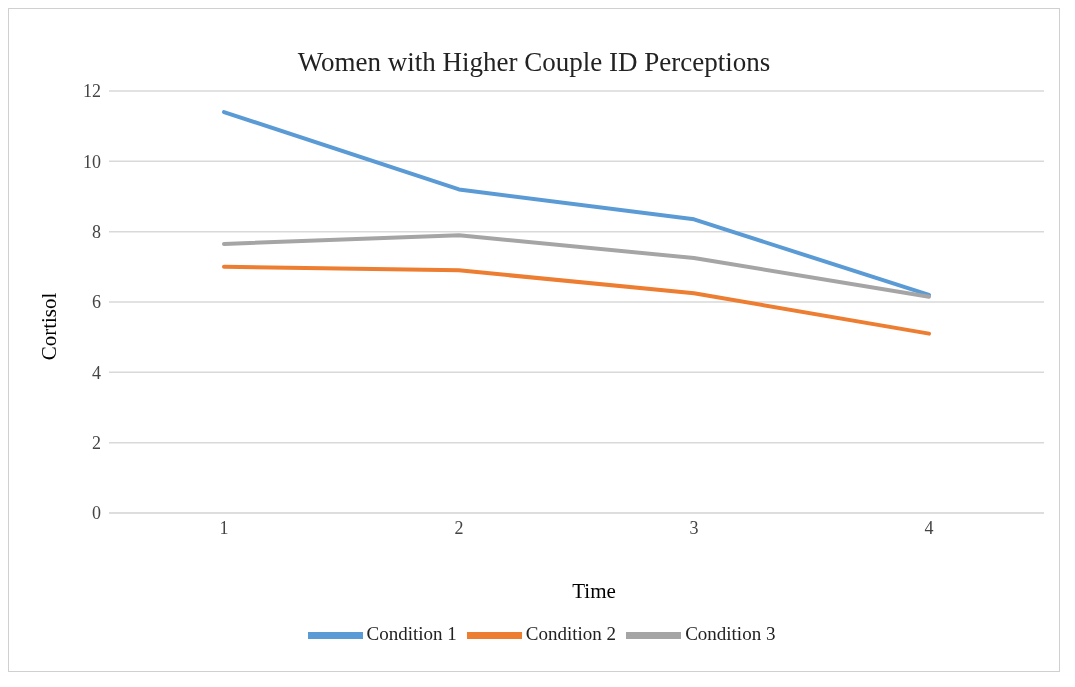  I want to click on legend-label: Condition 2, so click(571, 633).